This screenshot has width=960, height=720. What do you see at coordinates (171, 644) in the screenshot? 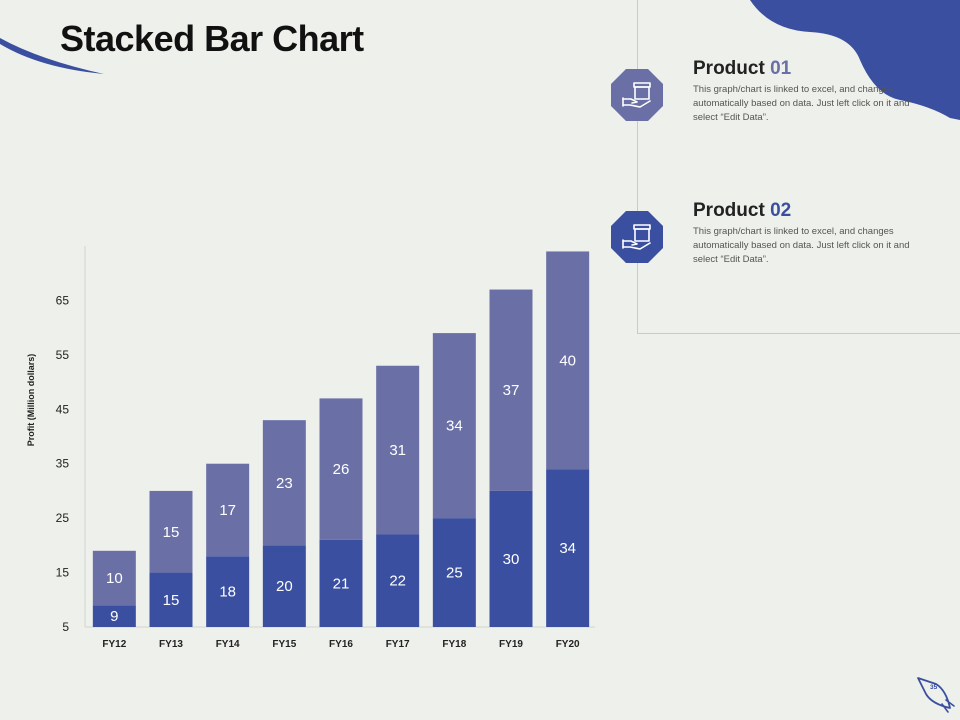
I see `x-tick-label: FY13` at bounding box center [171, 644].